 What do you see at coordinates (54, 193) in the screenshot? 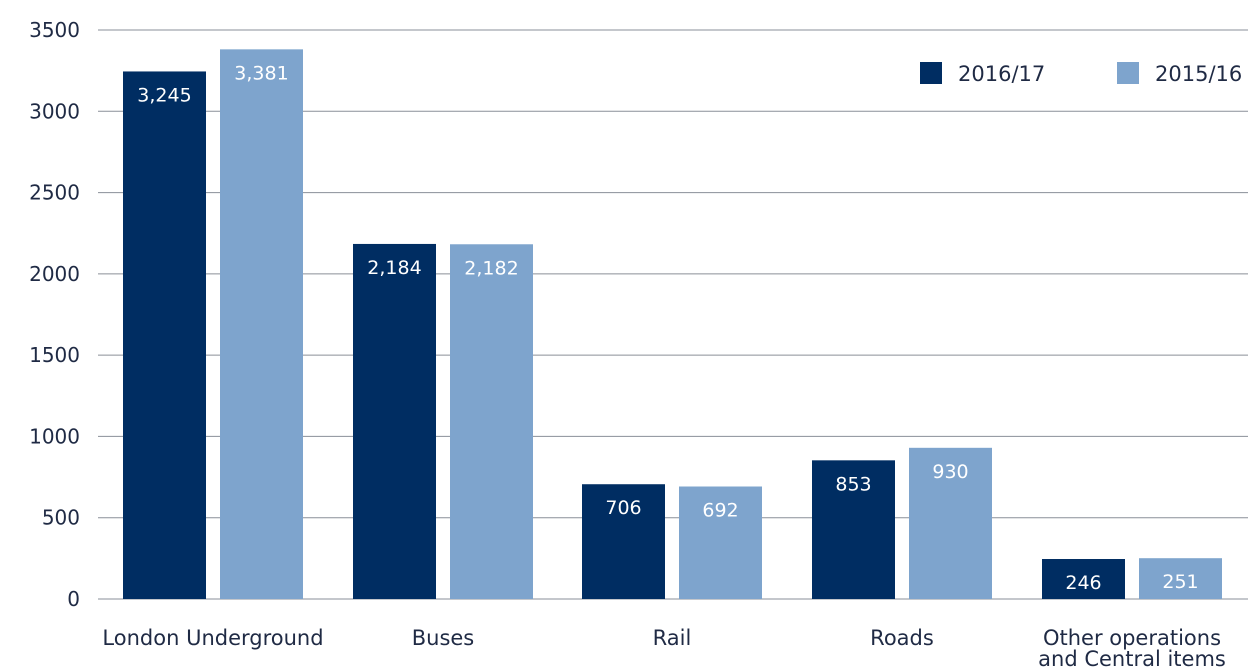
I see `y-tick-label: 2500` at bounding box center [54, 193].